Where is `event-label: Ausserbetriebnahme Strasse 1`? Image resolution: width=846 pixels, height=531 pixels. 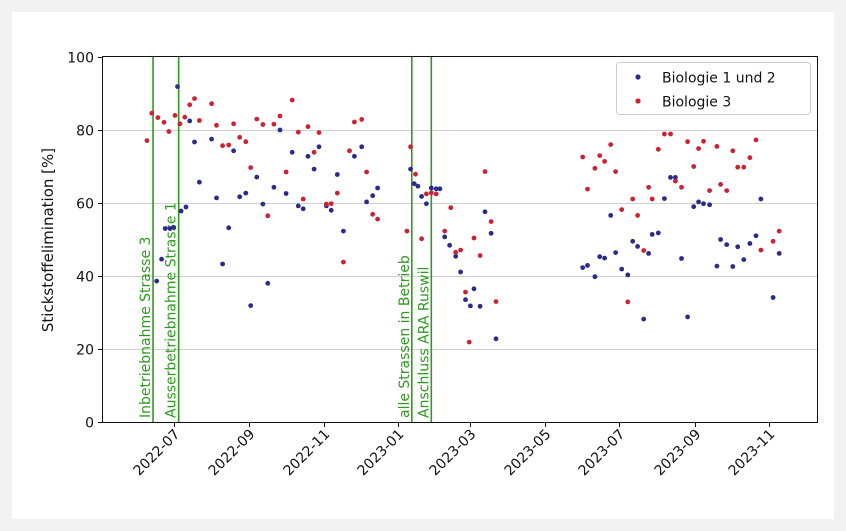 event-label: Ausserbetriebnahme Strasse 1 is located at coordinates (172, 310).